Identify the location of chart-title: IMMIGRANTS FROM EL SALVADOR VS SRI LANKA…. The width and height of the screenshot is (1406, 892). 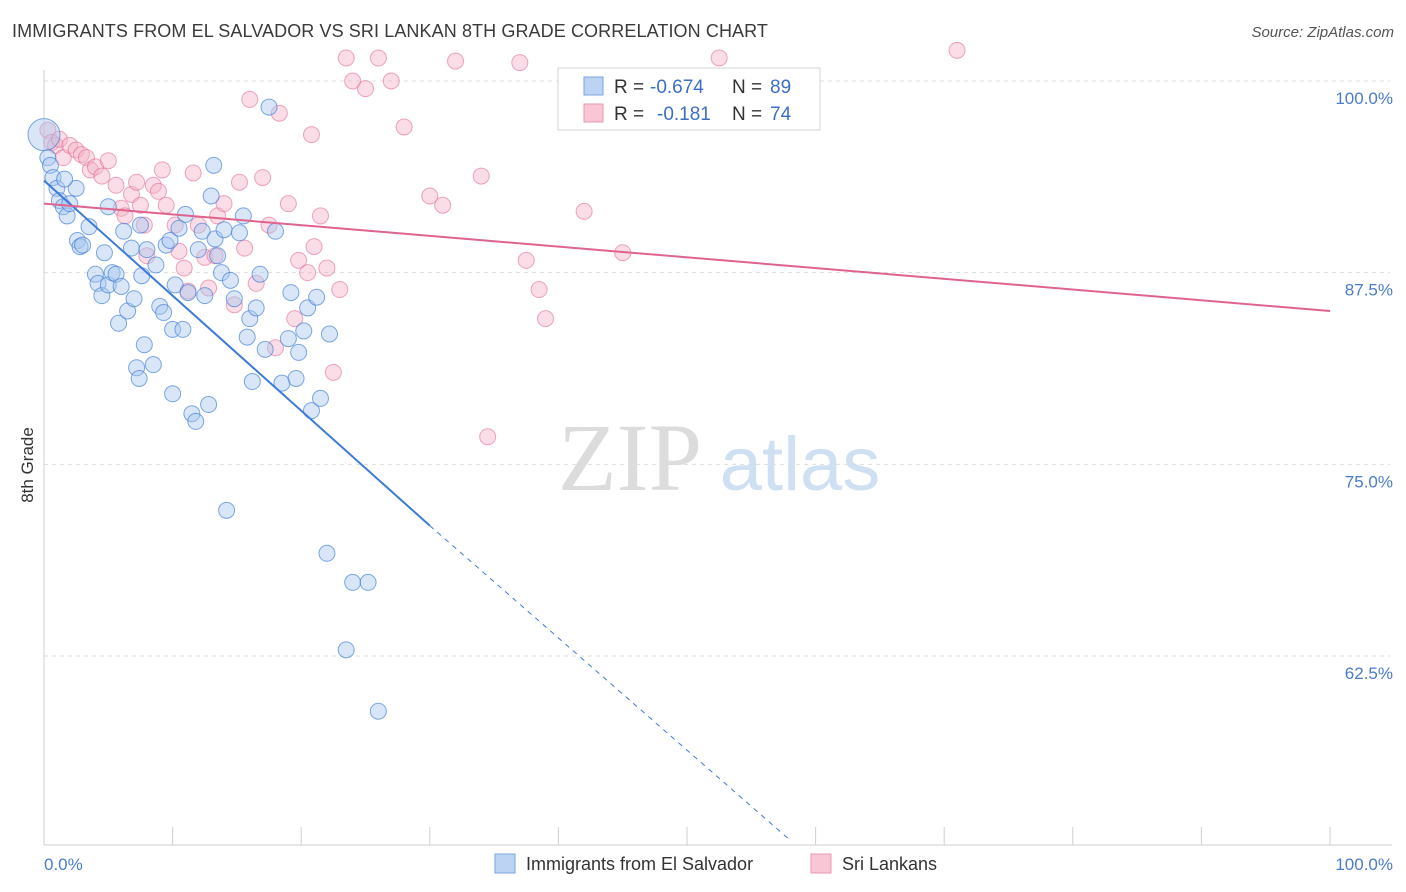
(390, 31).